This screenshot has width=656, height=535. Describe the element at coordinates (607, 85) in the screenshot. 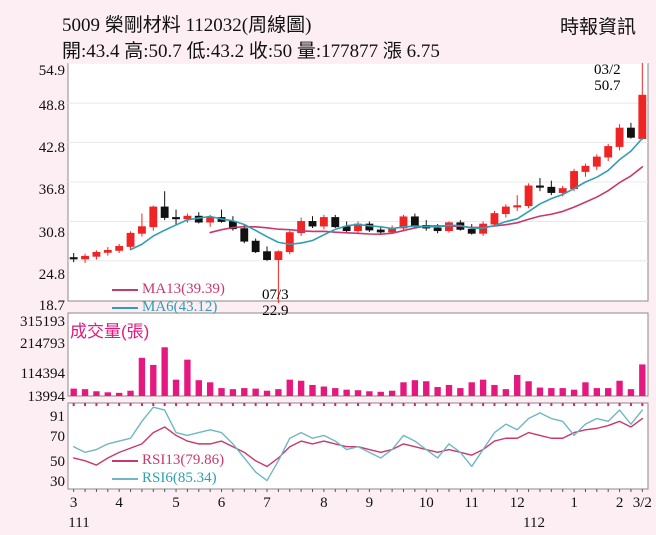

I see `high-annotation-price: 50.7` at that location.